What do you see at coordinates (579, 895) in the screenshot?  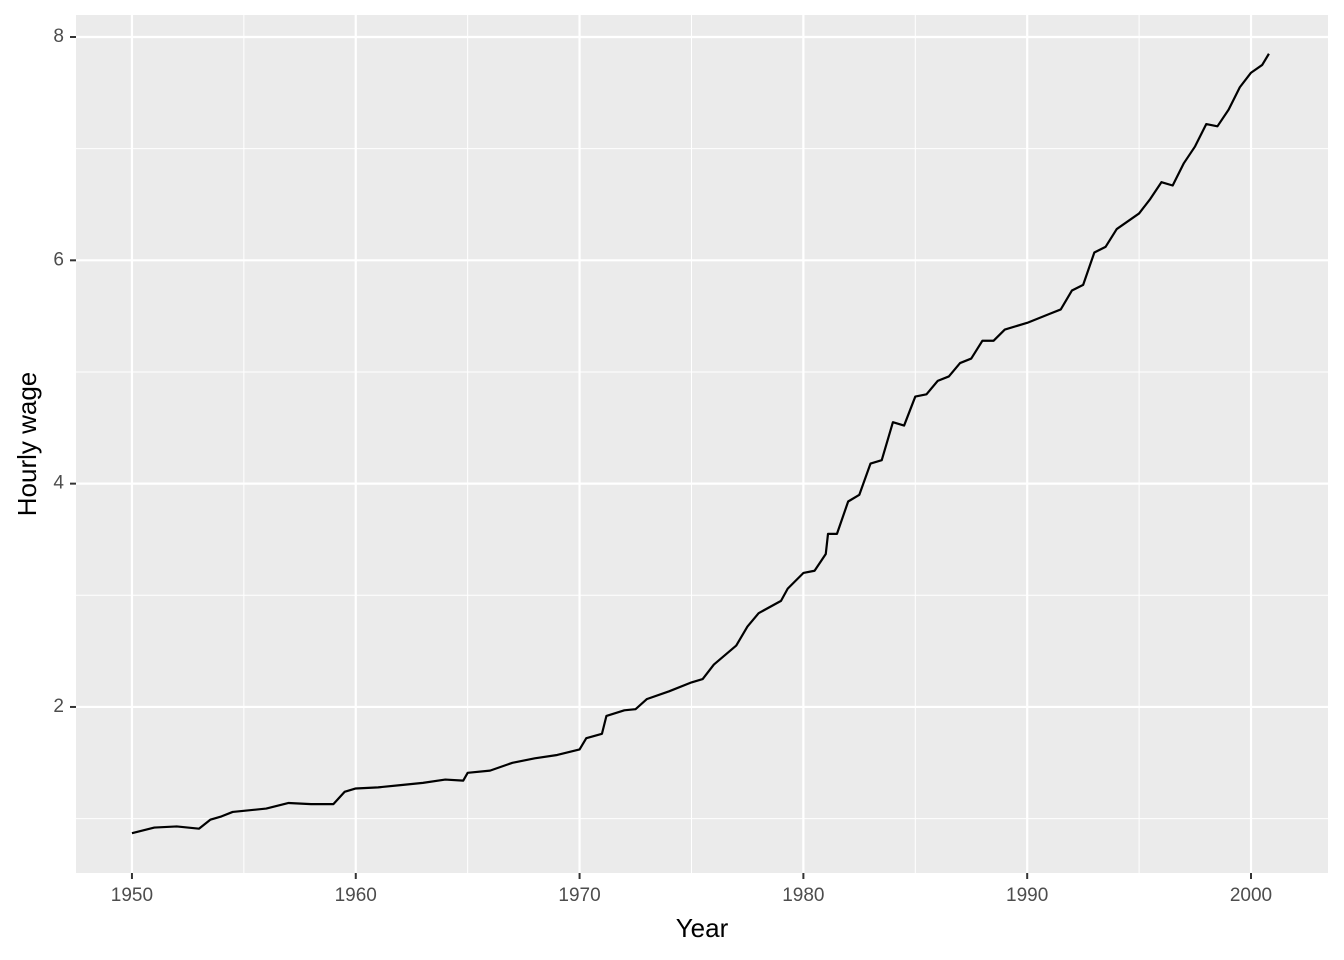 I see `x-tick-label: 1970` at bounding box center [579, 895].